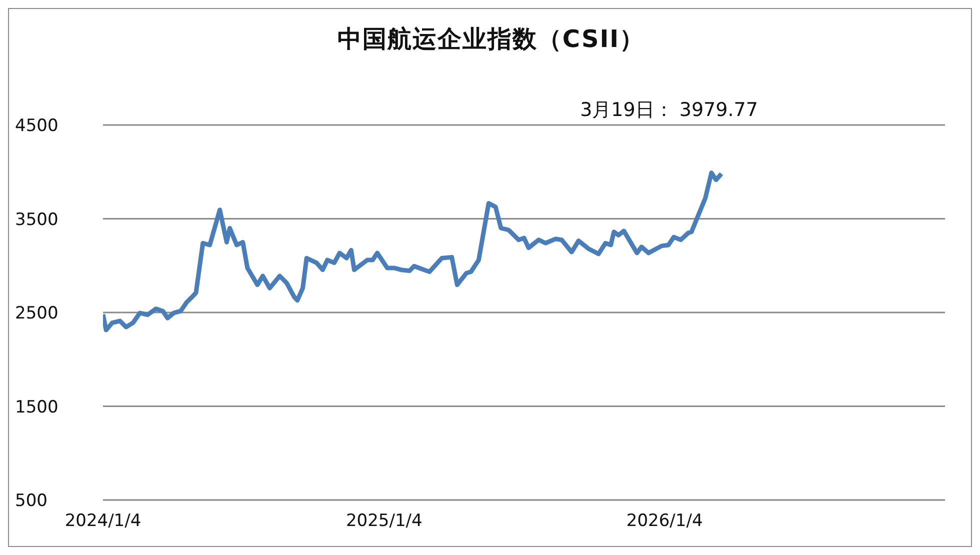  Describe the element at coordinates (669, 110) in the screenshot. I see `text: 3月19日： 3979.77` at that location.